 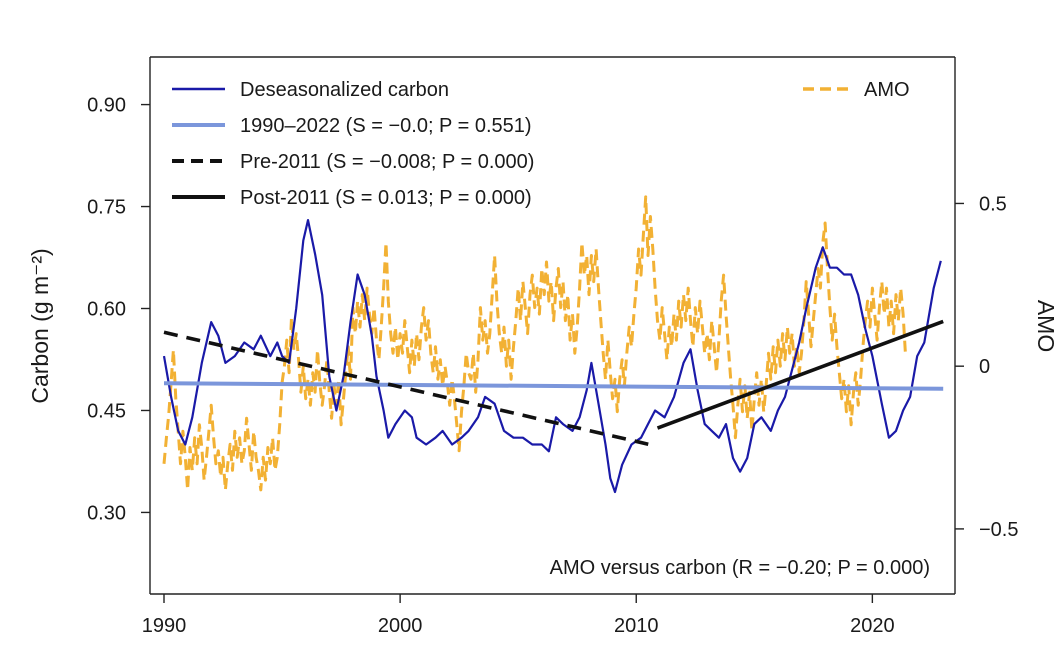 What do you see at coordinates (872, 626) in the screenshot?
I see `x-tick-label: 2020` at bounding box center [872, 626].